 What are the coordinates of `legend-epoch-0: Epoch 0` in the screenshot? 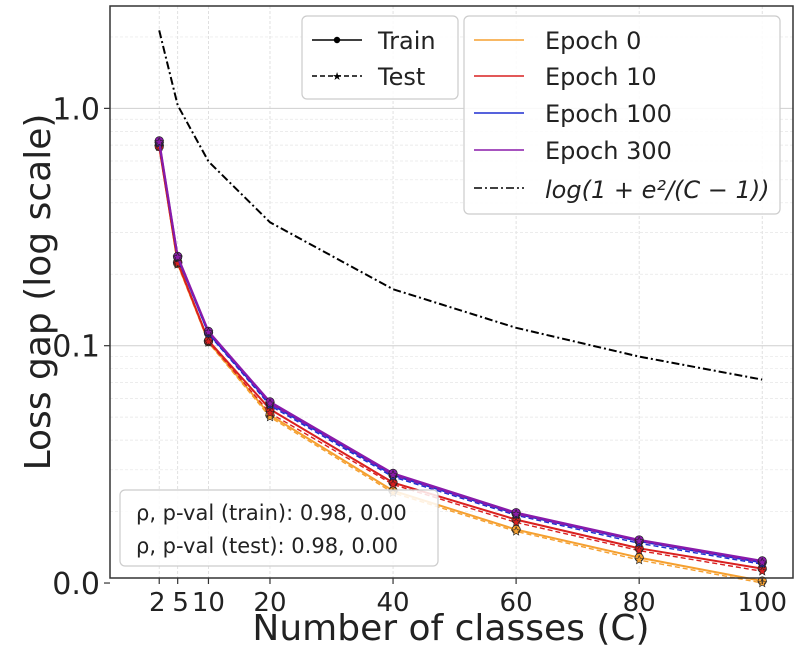 It's located at (593, 41).